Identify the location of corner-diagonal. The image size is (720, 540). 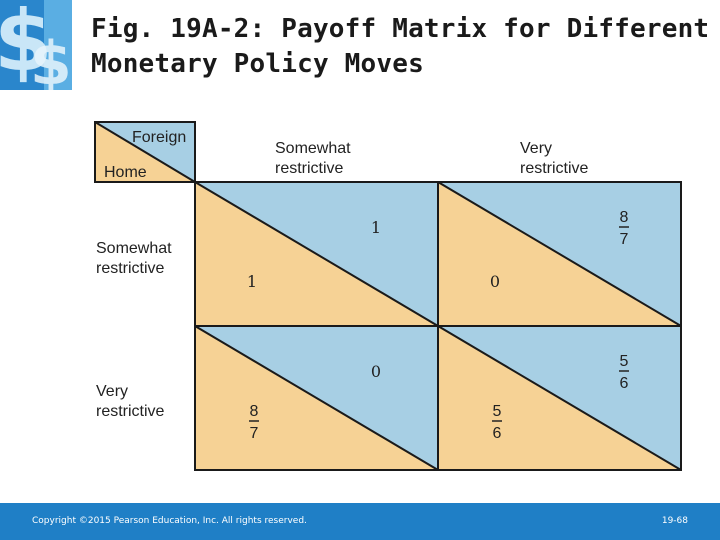
(145, 152).